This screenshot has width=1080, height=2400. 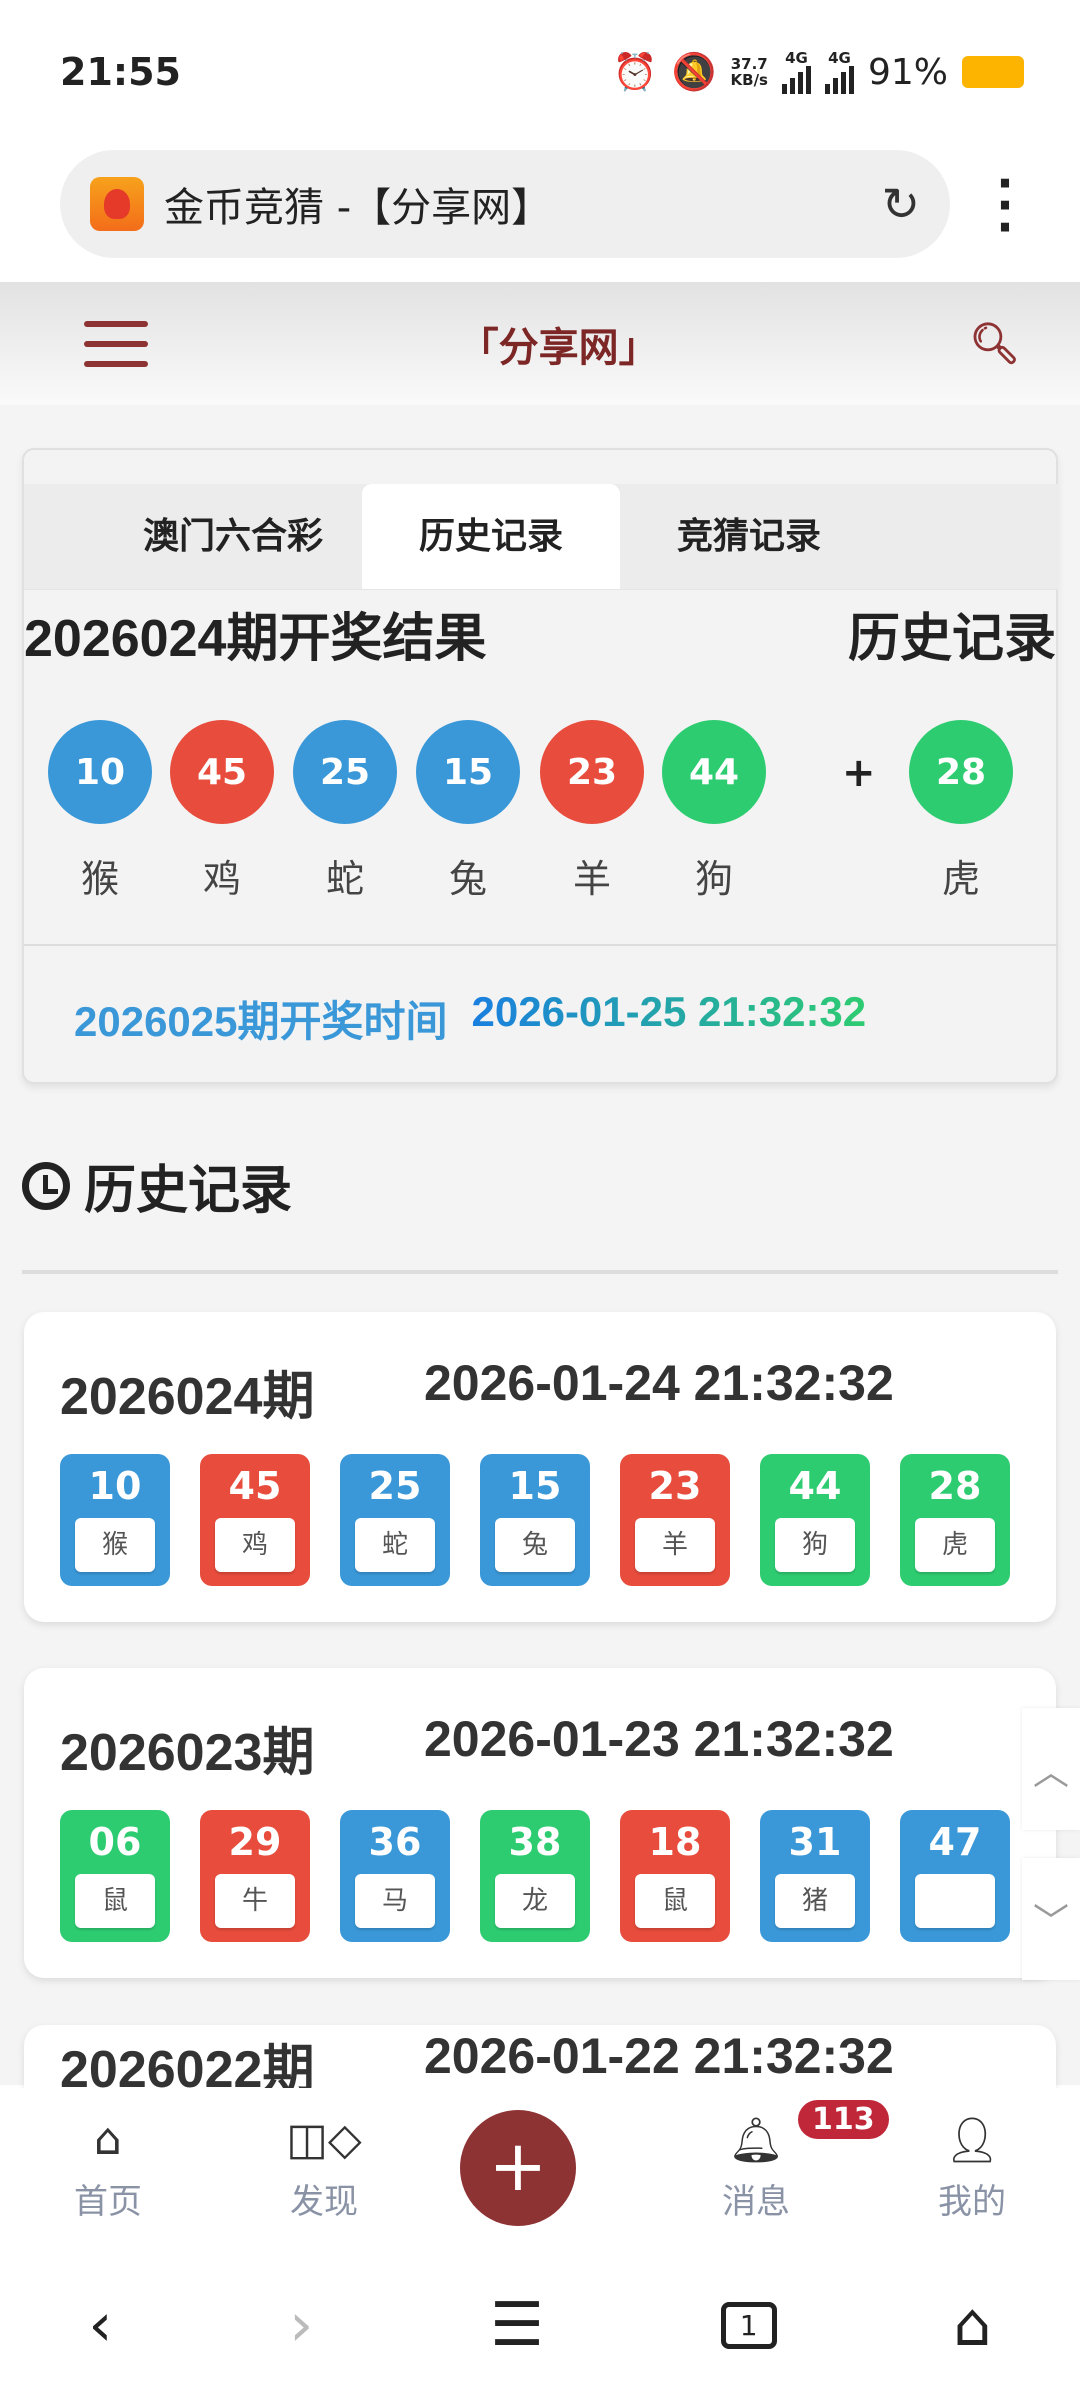 I want to click on history-record: 2026022期 2026-01-22 21:32:32, so click(x=540, y=2056).